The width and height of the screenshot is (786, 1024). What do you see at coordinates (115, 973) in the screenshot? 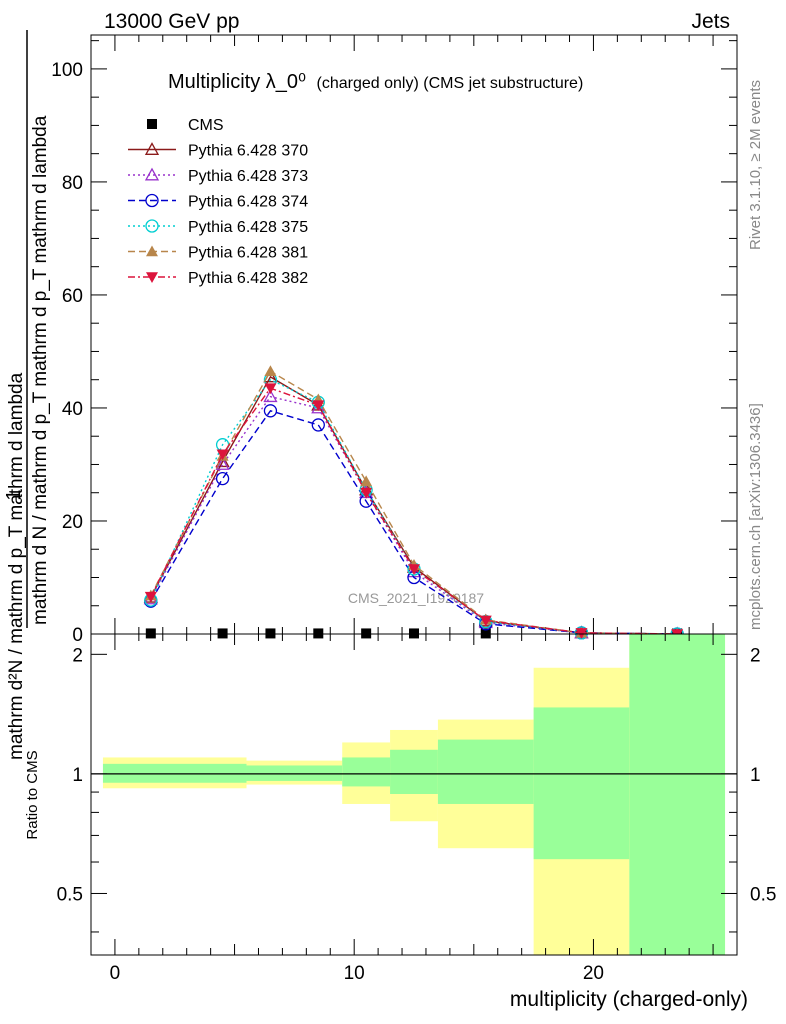
I see `x-tick-label: 0` at bounding box center [115, 973].